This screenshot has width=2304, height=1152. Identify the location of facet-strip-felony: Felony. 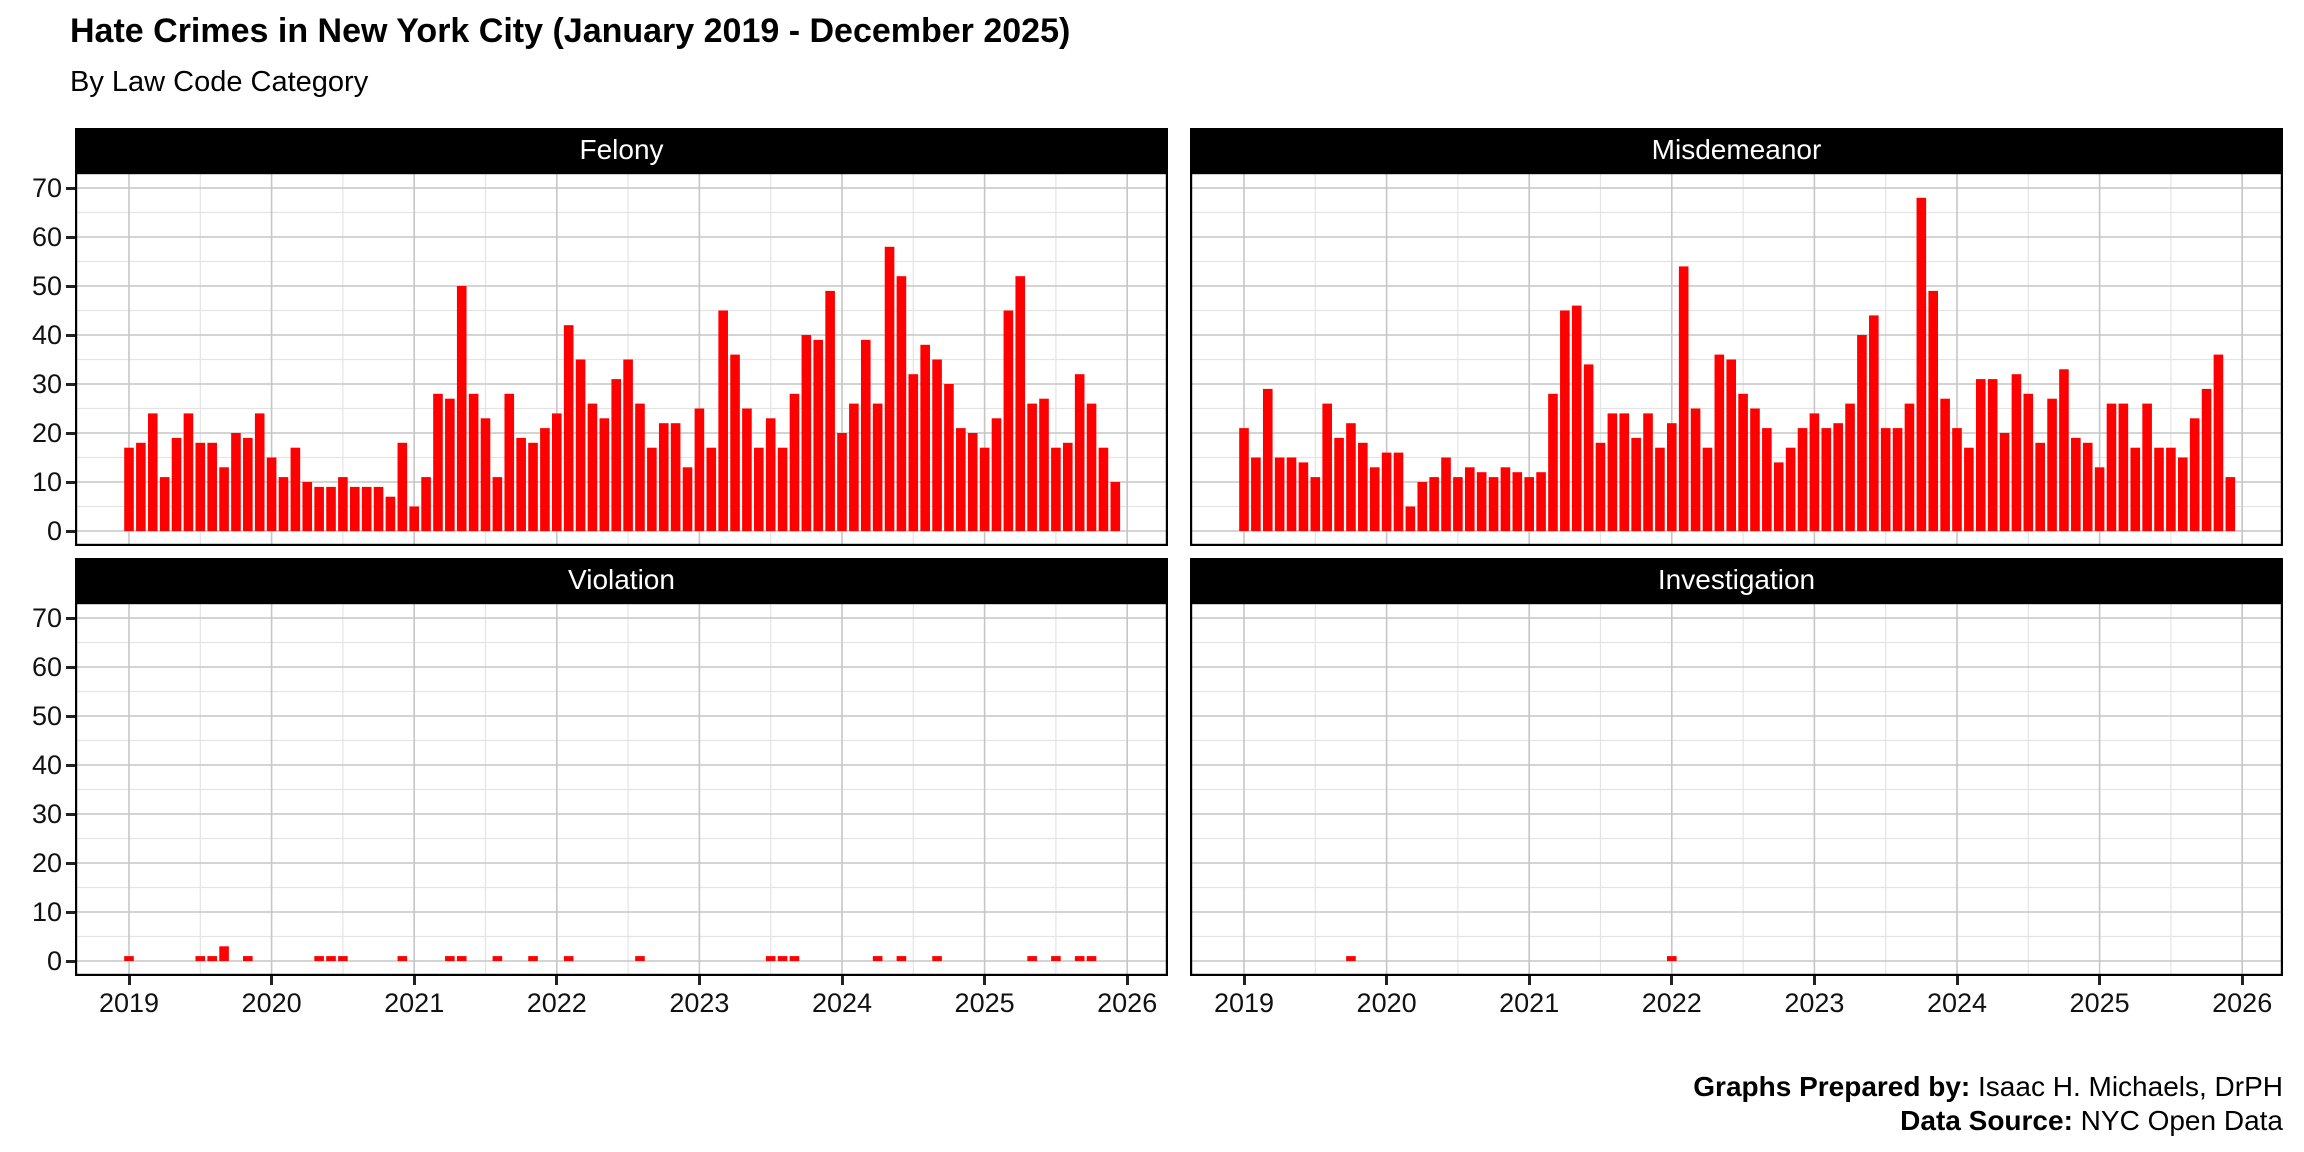
(621, 150).